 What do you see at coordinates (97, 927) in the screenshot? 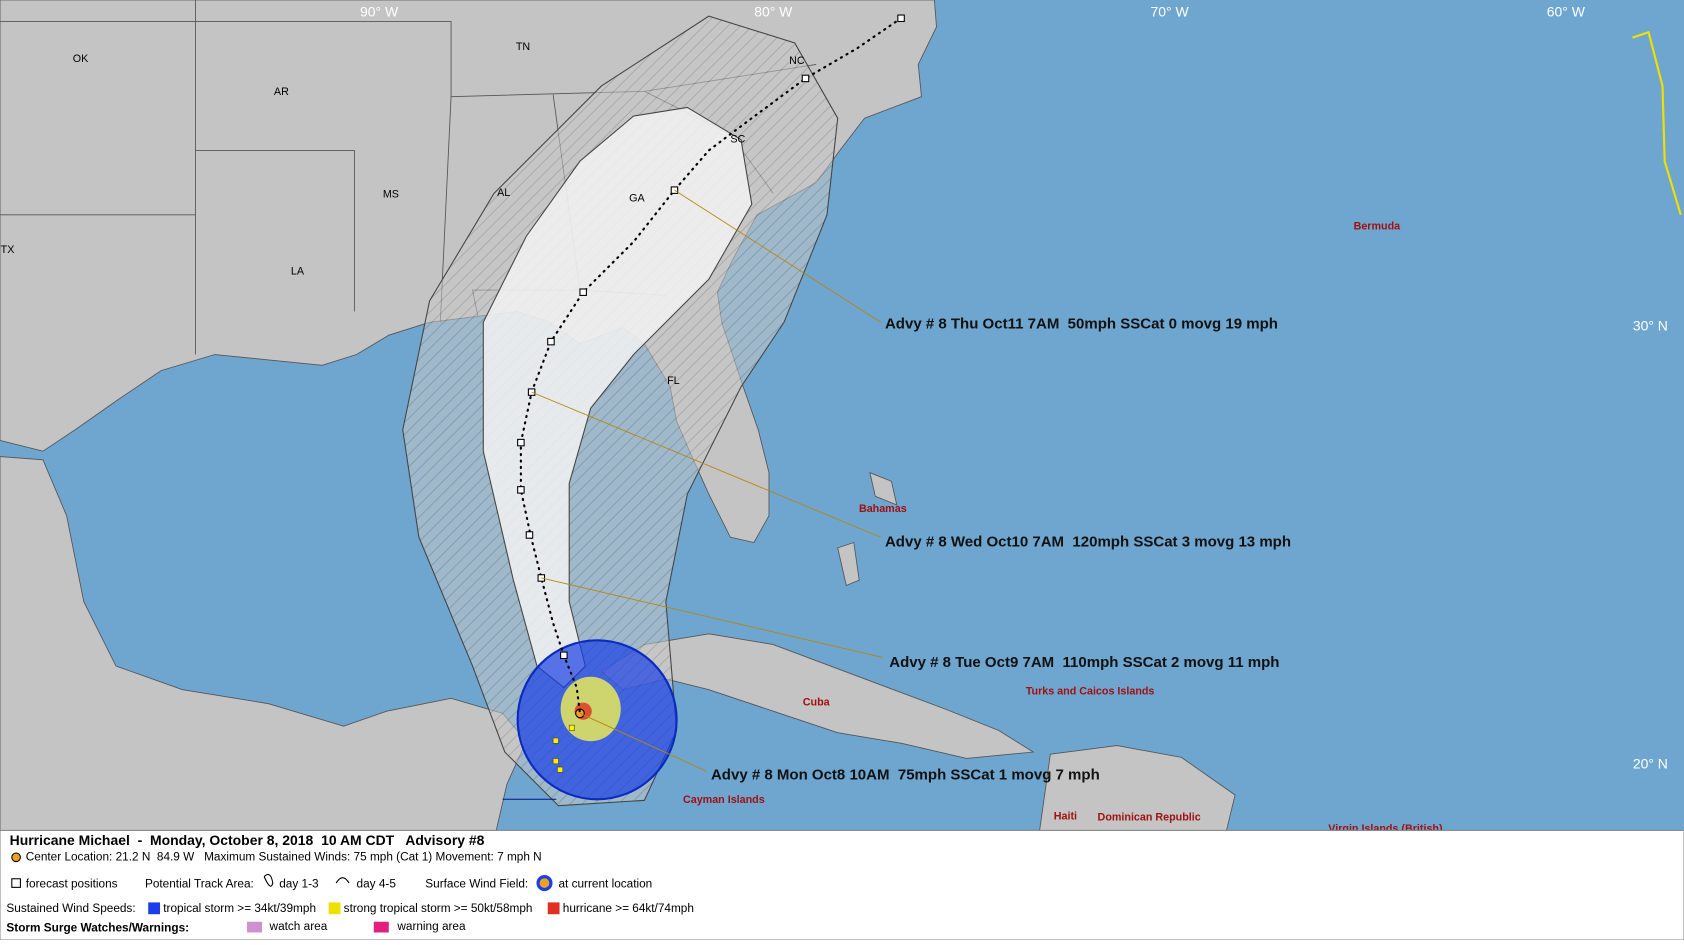
I see `legend-text: Storm Surge Watches/Warnings:` at bounding box center [97, 927].